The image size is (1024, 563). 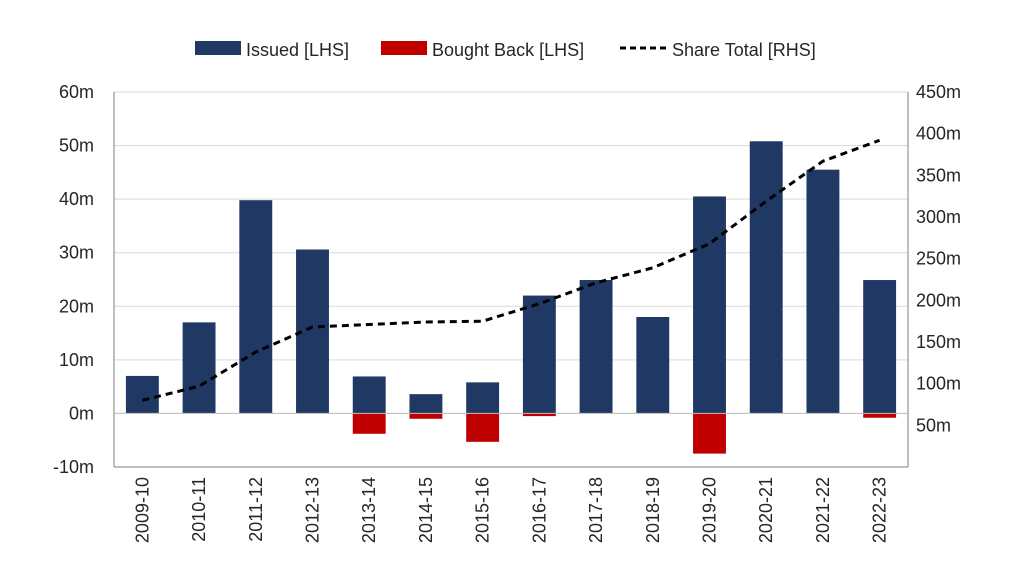 I want to click on left-tick-label: 0m, so click(x=81, y=413).